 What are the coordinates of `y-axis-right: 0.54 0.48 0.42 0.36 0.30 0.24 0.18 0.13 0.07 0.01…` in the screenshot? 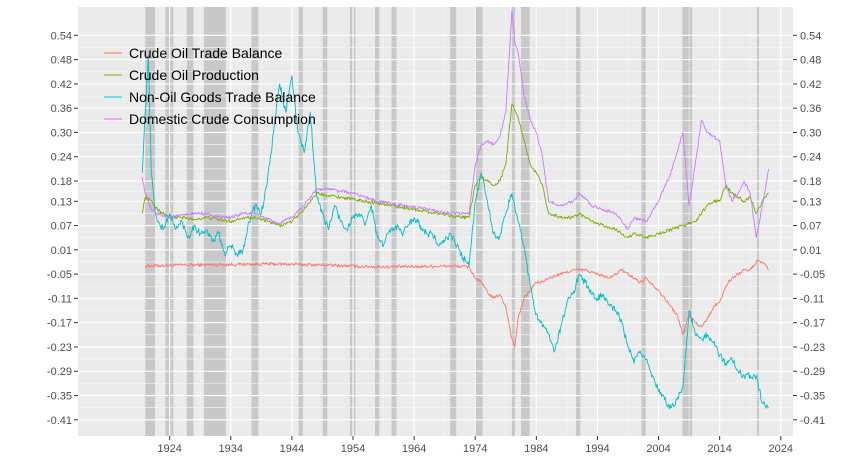 It's located at (809, 228).